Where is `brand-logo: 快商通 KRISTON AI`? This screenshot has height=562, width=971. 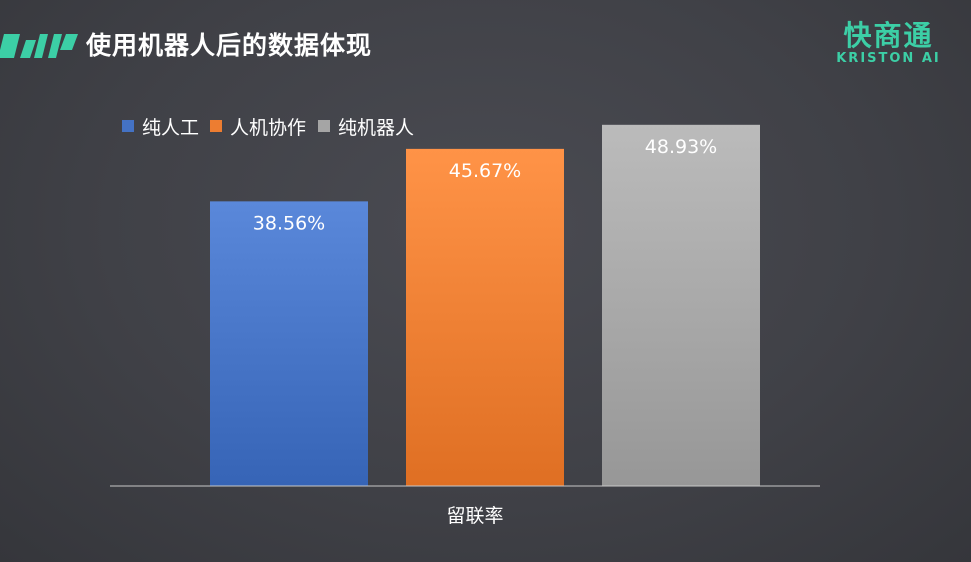
brand-logo: 快商通 KRISTON AI is located at coordinates (888, 43).